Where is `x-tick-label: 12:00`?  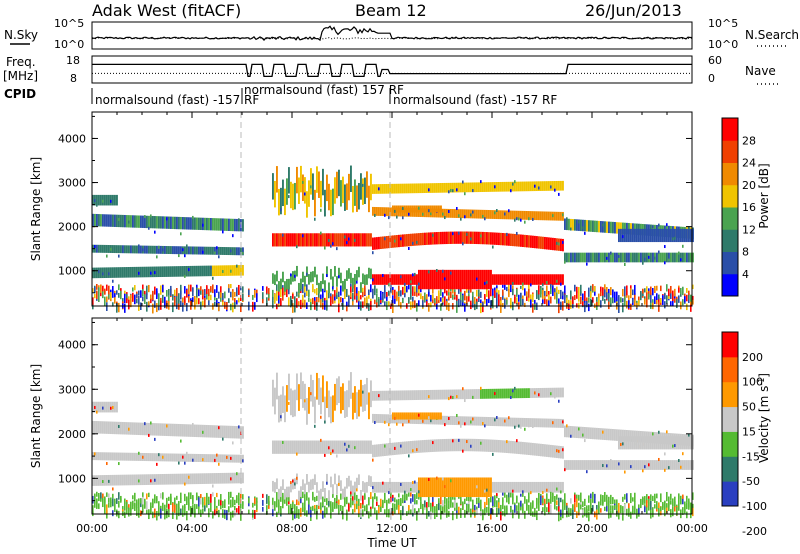
x-tick-label: 12:00 is located at coordinates (392, 528).